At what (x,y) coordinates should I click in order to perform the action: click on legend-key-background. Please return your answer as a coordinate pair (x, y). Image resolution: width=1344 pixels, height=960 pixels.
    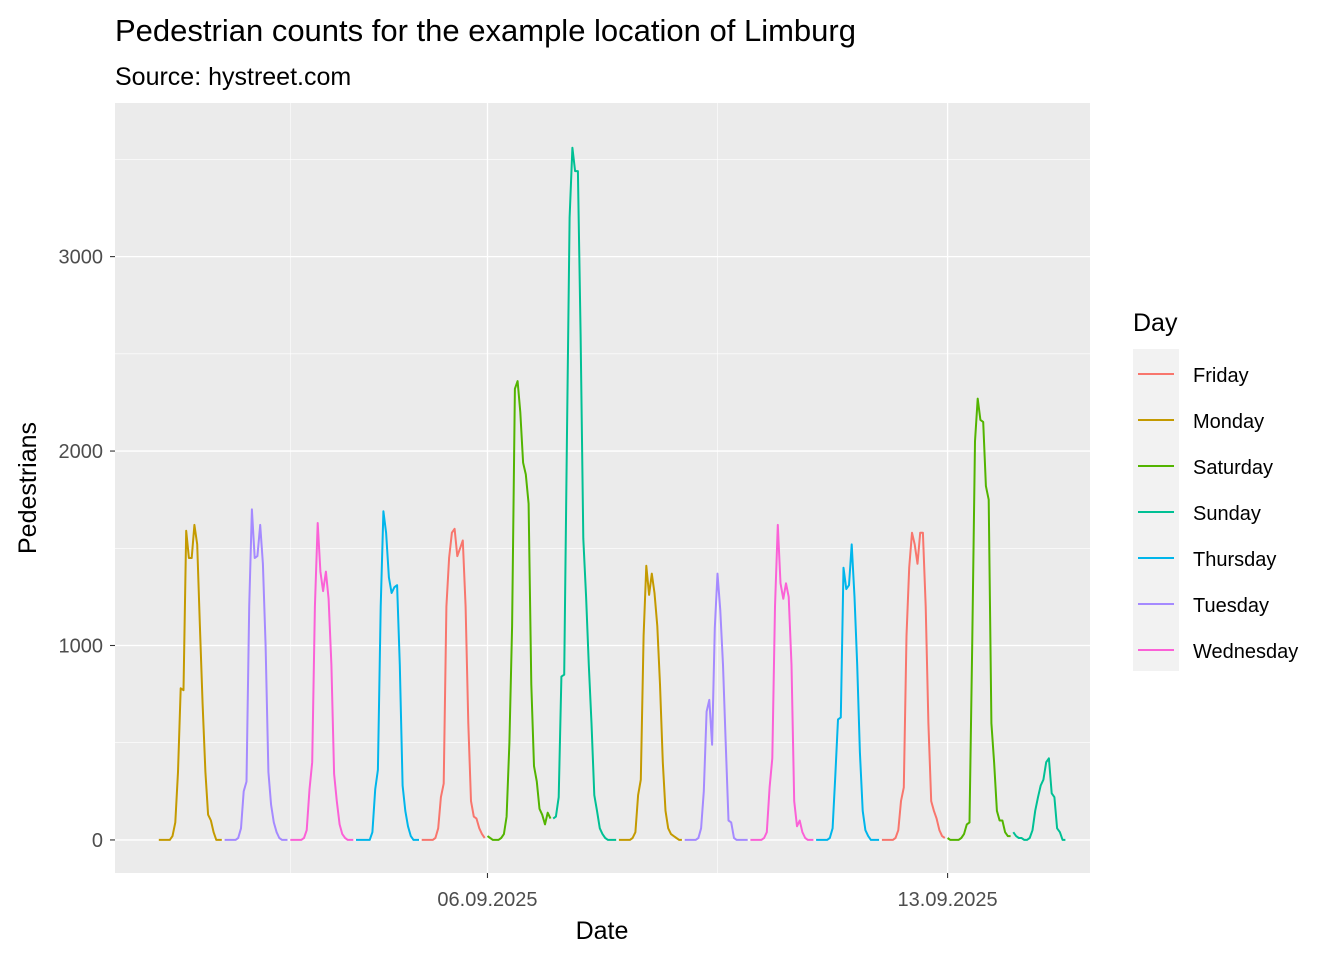
    Looking at the image, I should click on (1156, 510).